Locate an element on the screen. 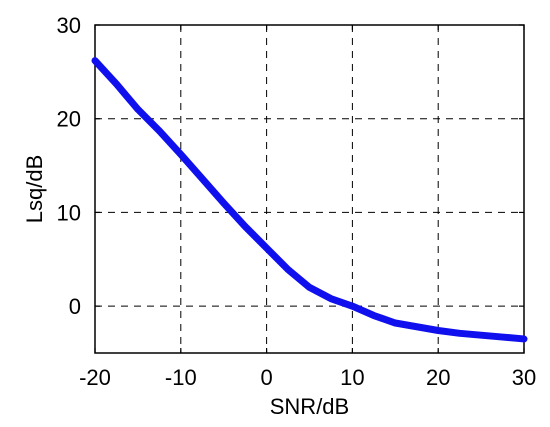 The width and height of the screenshot is (550, 427). y-tick-label: 30 is located at coordinates (69, 25).